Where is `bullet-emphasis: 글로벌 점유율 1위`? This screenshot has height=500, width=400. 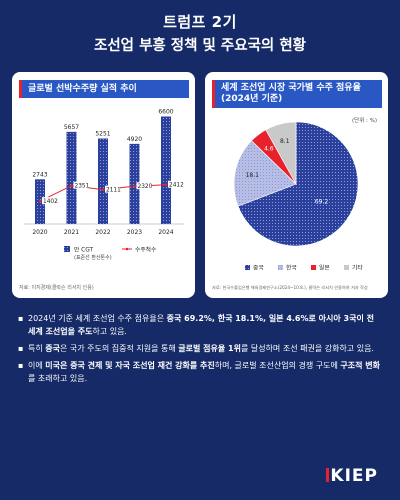 bullet-emphasis: 글로벌 점유율 1위 is located at coordinates (209, 348).